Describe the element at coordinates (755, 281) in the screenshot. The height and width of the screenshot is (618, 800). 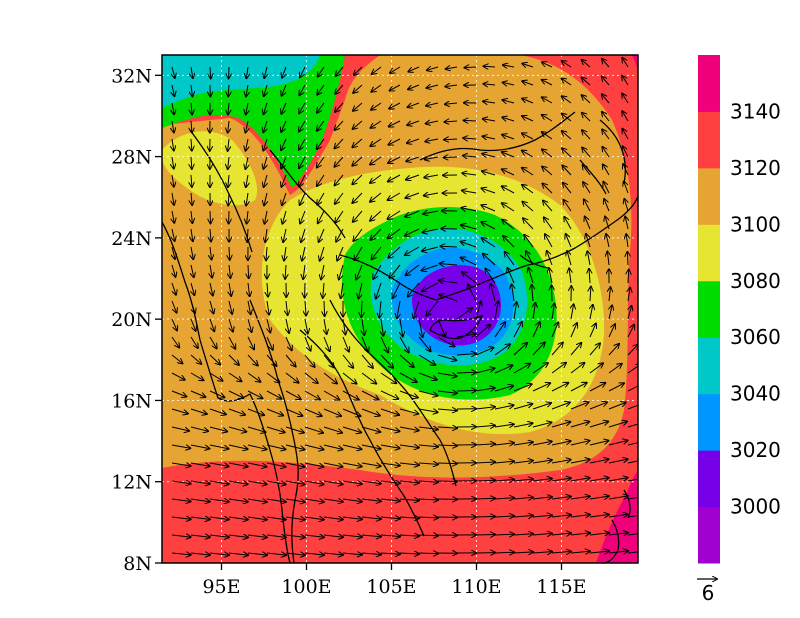
I see `colorbar-label: 3080` at that location.